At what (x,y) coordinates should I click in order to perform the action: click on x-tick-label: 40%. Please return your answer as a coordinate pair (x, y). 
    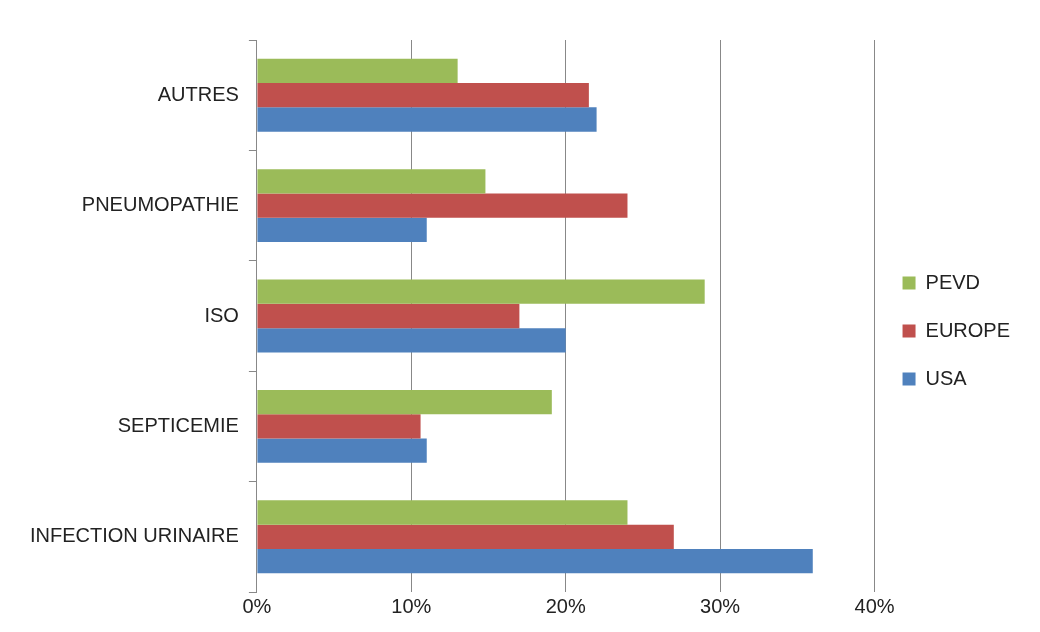
    Looking at the image, I should click on (874, 605).